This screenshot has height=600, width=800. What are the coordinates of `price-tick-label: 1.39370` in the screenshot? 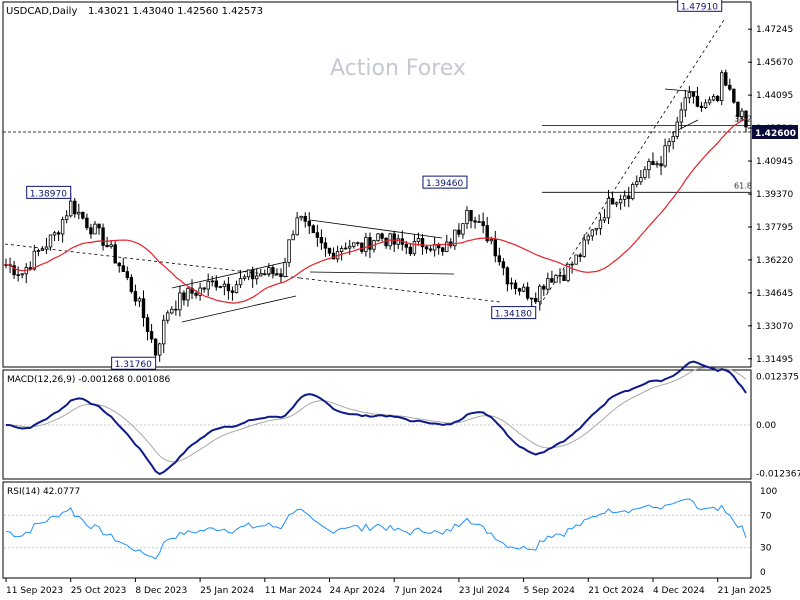 It's located at (774, 195).